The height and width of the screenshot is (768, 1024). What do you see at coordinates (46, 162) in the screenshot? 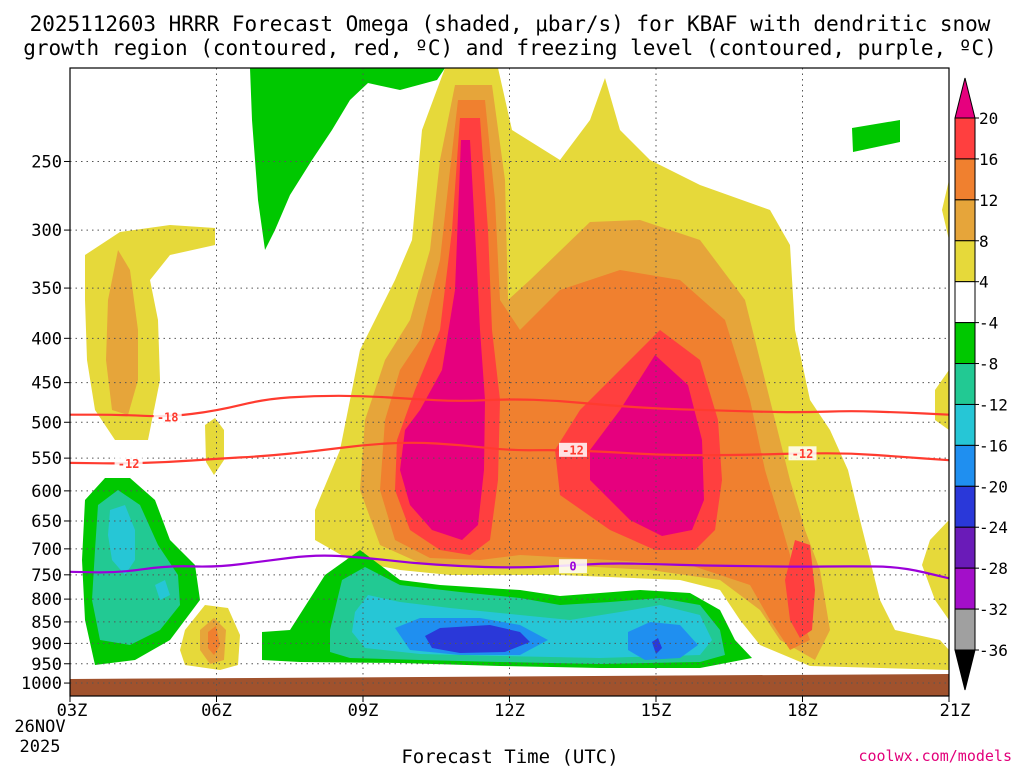
I see `y-tick-label: 250` at bounding box center [46, 162].